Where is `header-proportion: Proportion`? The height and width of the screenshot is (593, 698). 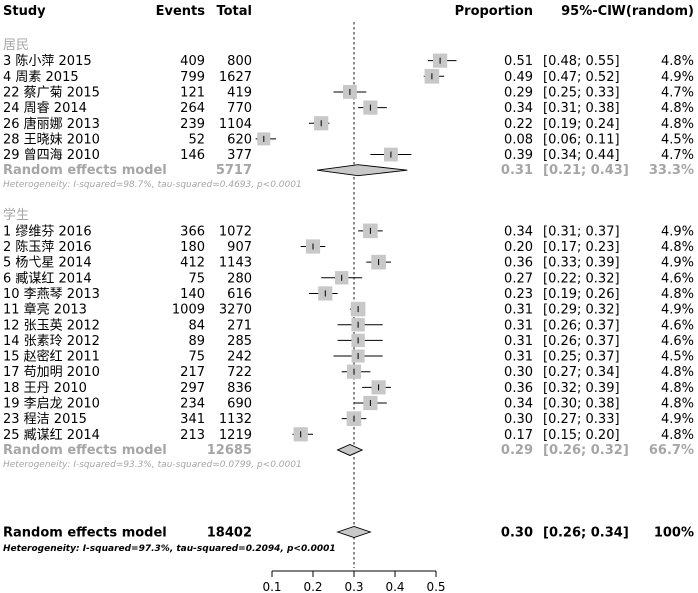 header-proportion: Proportion is located at coordinates (494, 11).